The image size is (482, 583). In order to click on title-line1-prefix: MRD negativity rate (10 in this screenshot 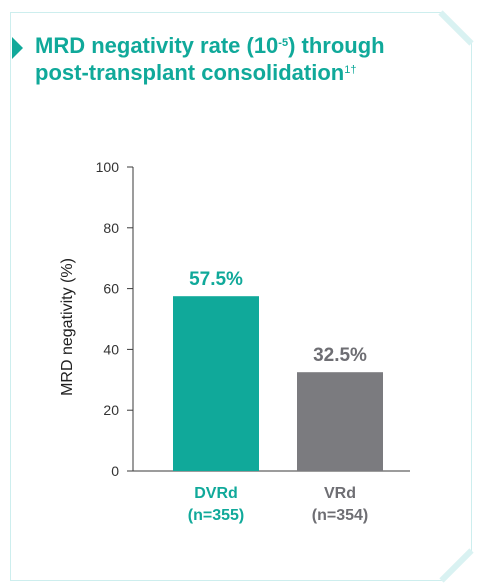, I will do `click(157, 45)`.